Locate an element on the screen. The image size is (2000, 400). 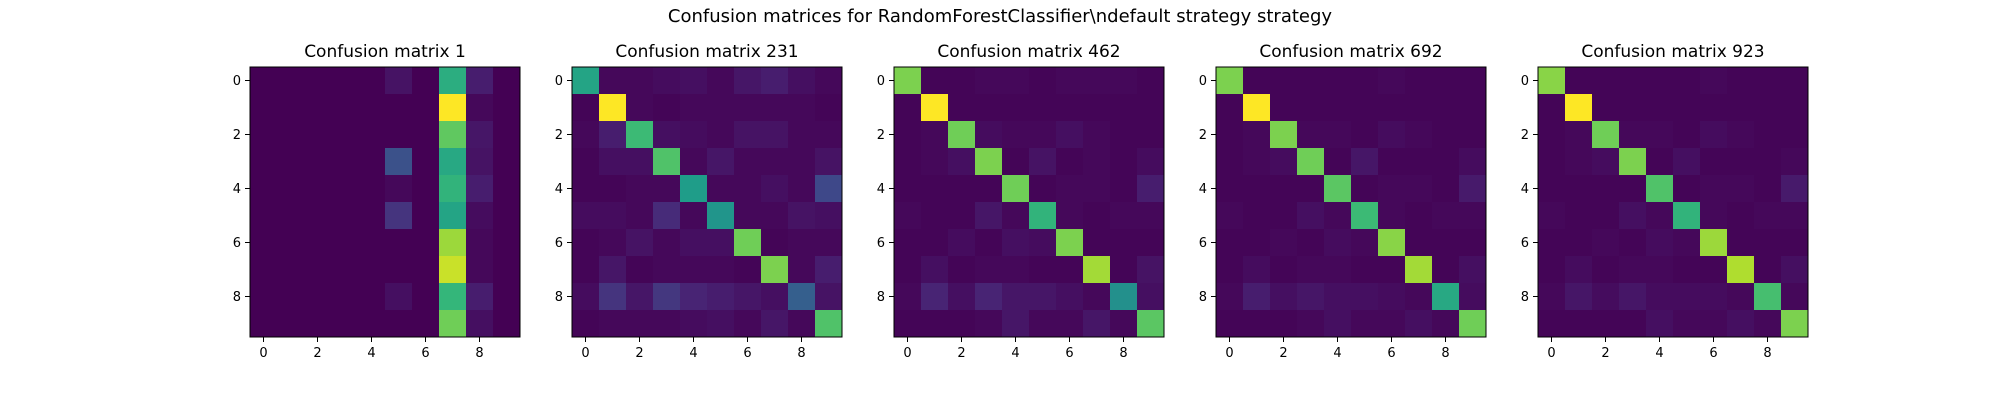
x-tick-label: 0 is located at coordinates (263, 353).